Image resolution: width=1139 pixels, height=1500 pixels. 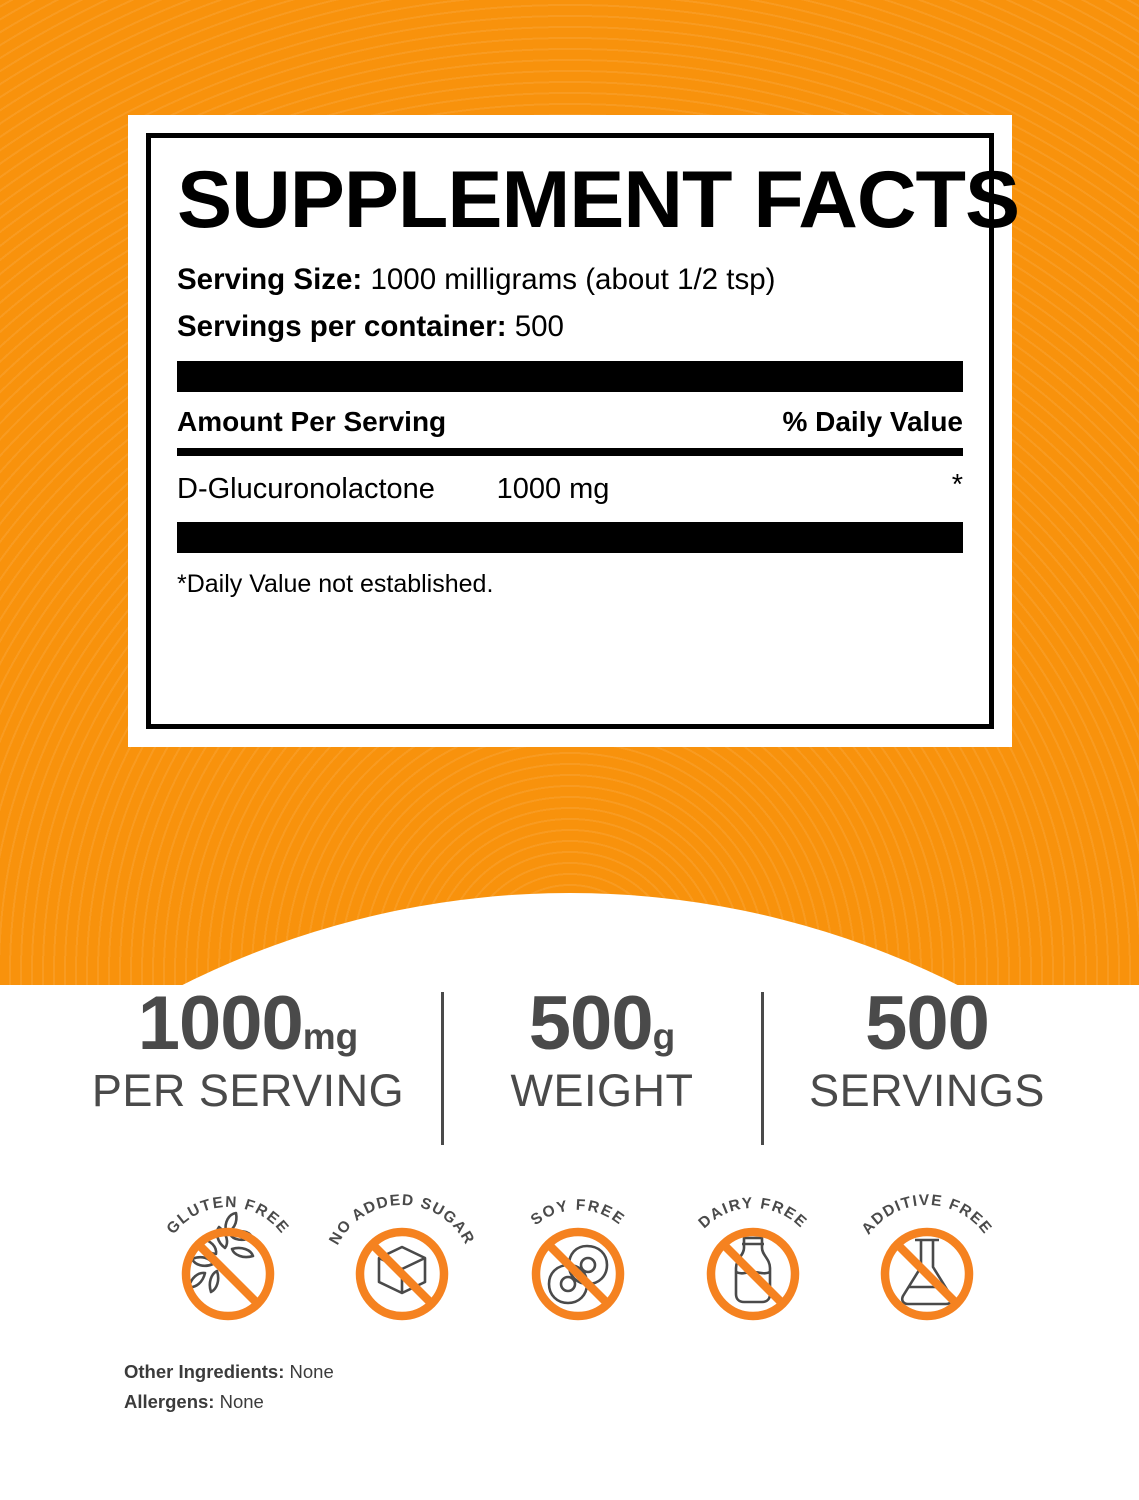 What do you see at coordinates (578, 1213) in the screenshot?
I see `badge-label: SOY FREE` at bounding box center [578, 1213].